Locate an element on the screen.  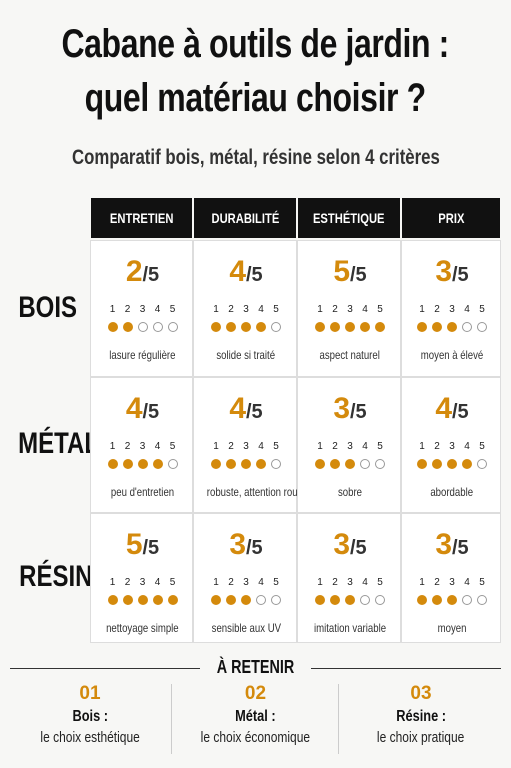
note: lasure régulière is located at coordinates (142, 355).